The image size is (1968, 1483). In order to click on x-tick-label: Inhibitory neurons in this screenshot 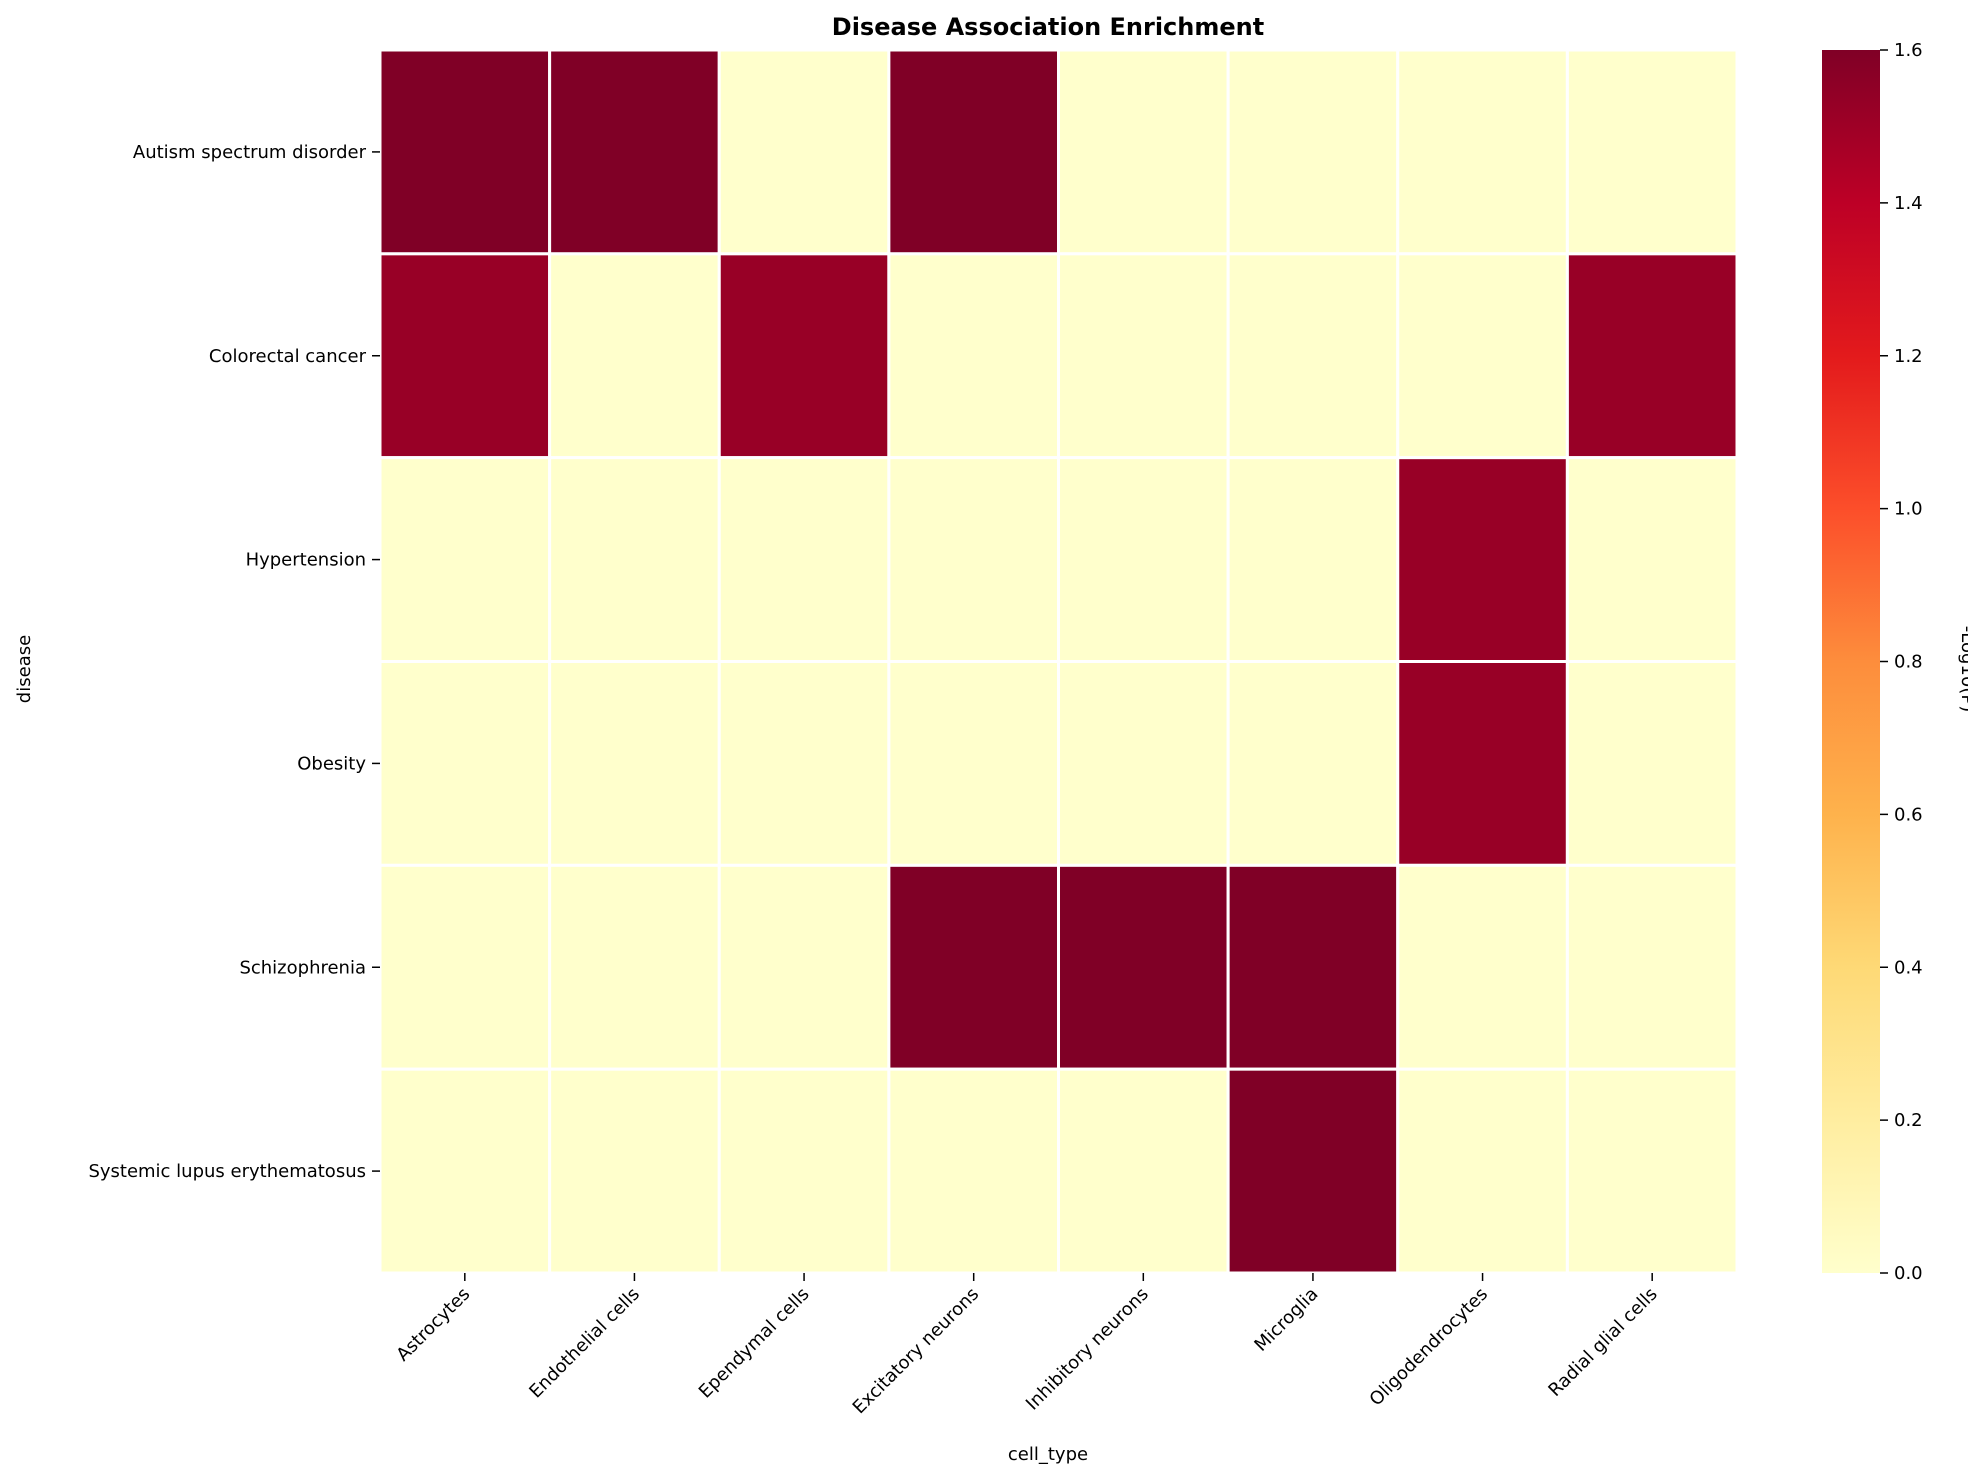, I will do `click(1087, 1349)`.